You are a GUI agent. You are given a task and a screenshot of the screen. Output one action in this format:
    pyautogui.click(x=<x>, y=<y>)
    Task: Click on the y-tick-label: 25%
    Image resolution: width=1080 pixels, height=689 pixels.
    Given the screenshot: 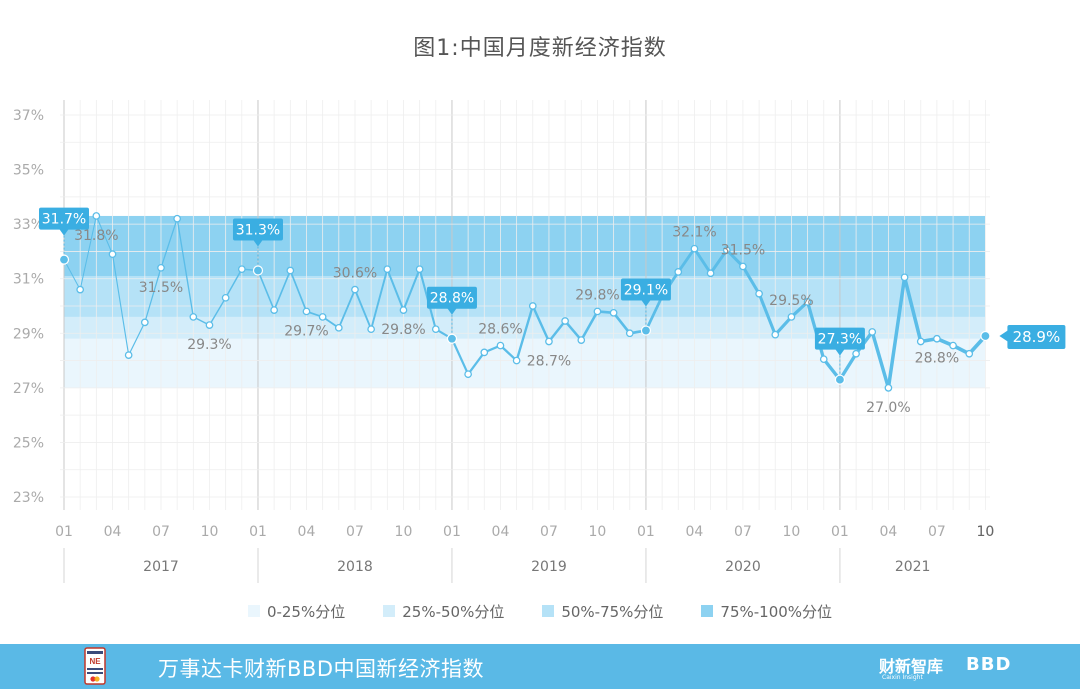 What is the action you would take?
    pyautogui.click(x=28, y=443)
    